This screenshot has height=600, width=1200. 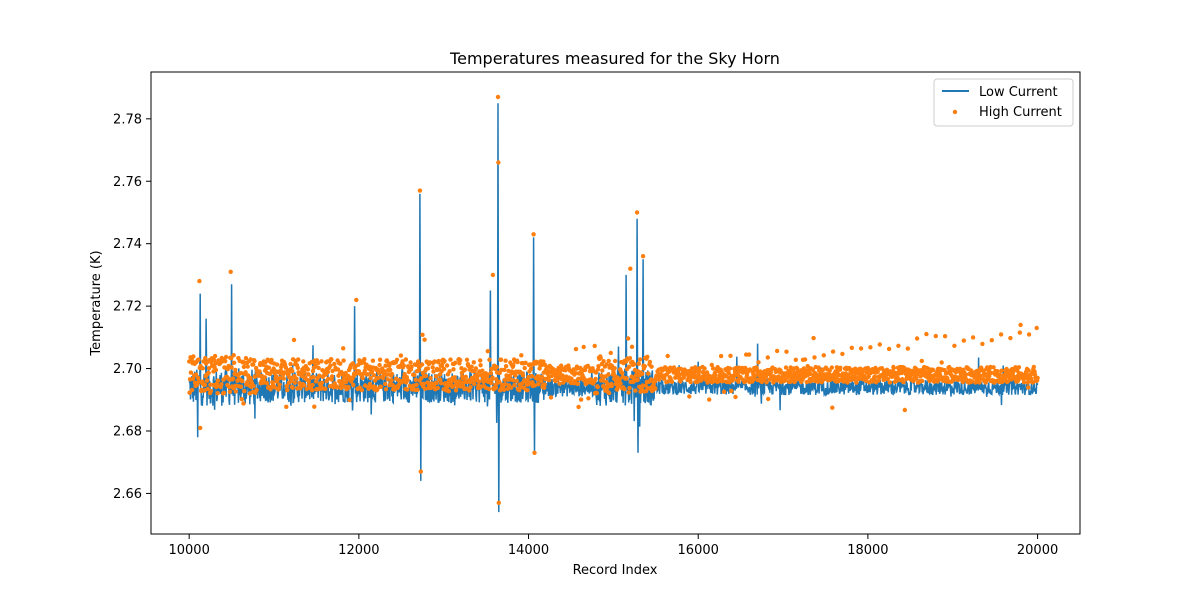 I want to click on y-tick-label: 2.72, so click(x=127, y=307).